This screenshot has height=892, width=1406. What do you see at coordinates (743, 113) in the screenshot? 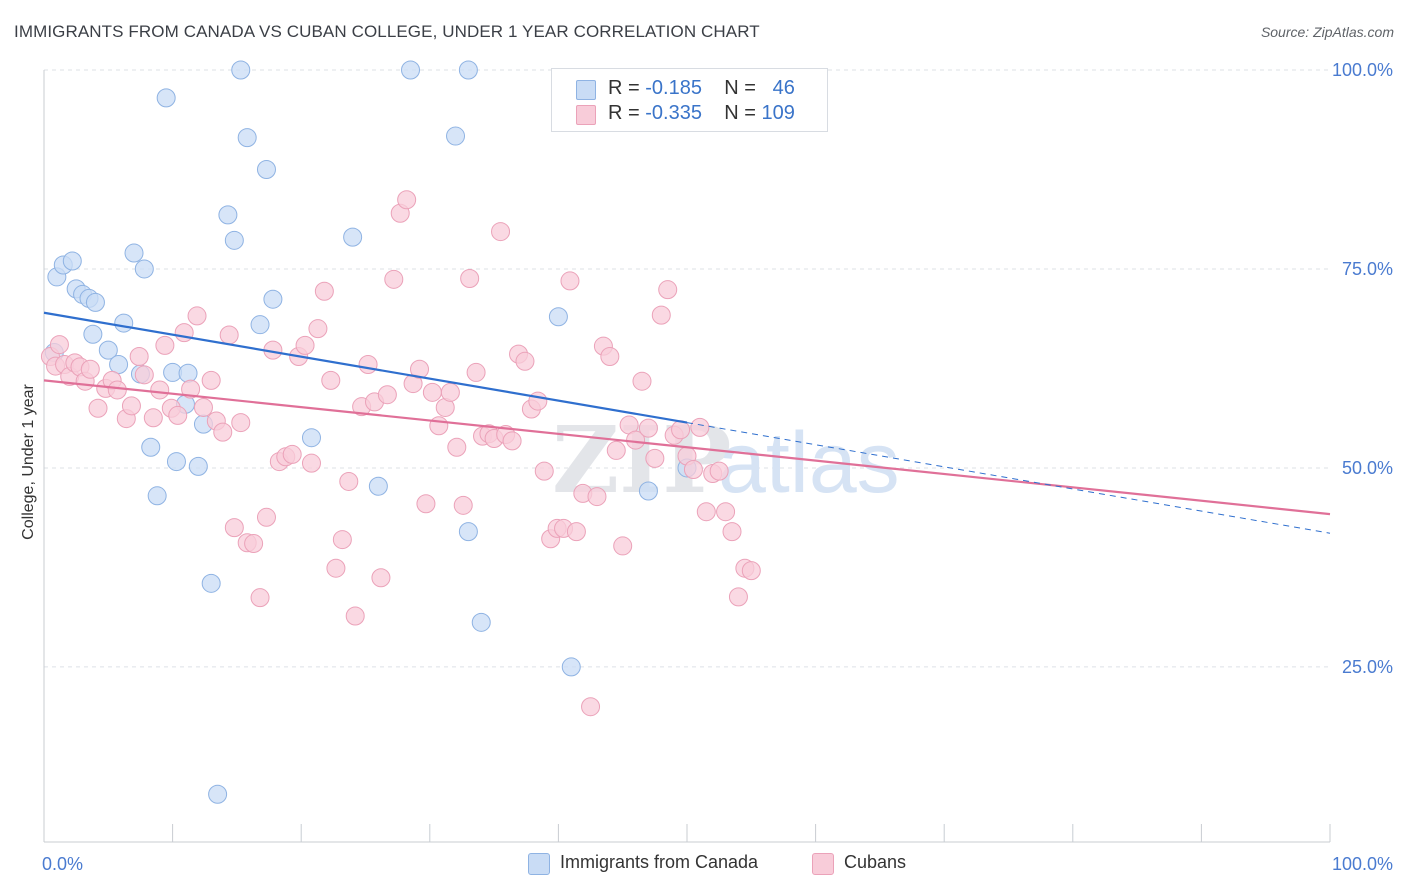
I see `legend-n-label: N =` at bounding box center [743, 113].